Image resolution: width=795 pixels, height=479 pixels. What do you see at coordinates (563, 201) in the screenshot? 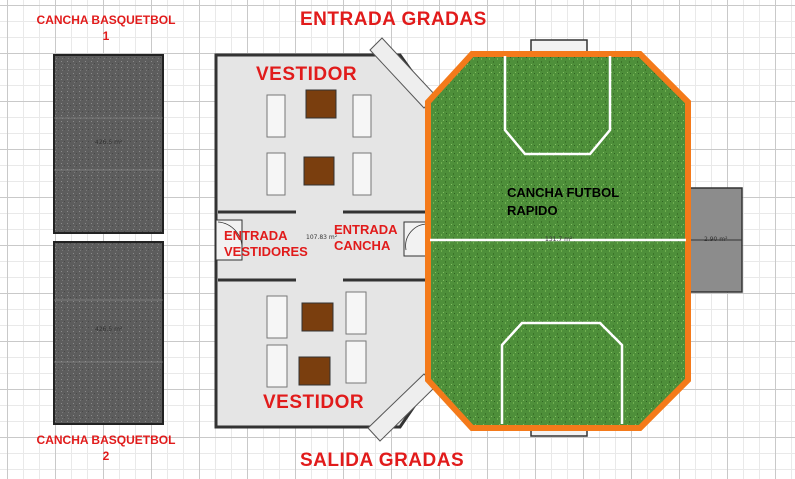
I see `futbol-label: CANCHA FUTBOL RAPIDO` at bounding box center [563, 201].